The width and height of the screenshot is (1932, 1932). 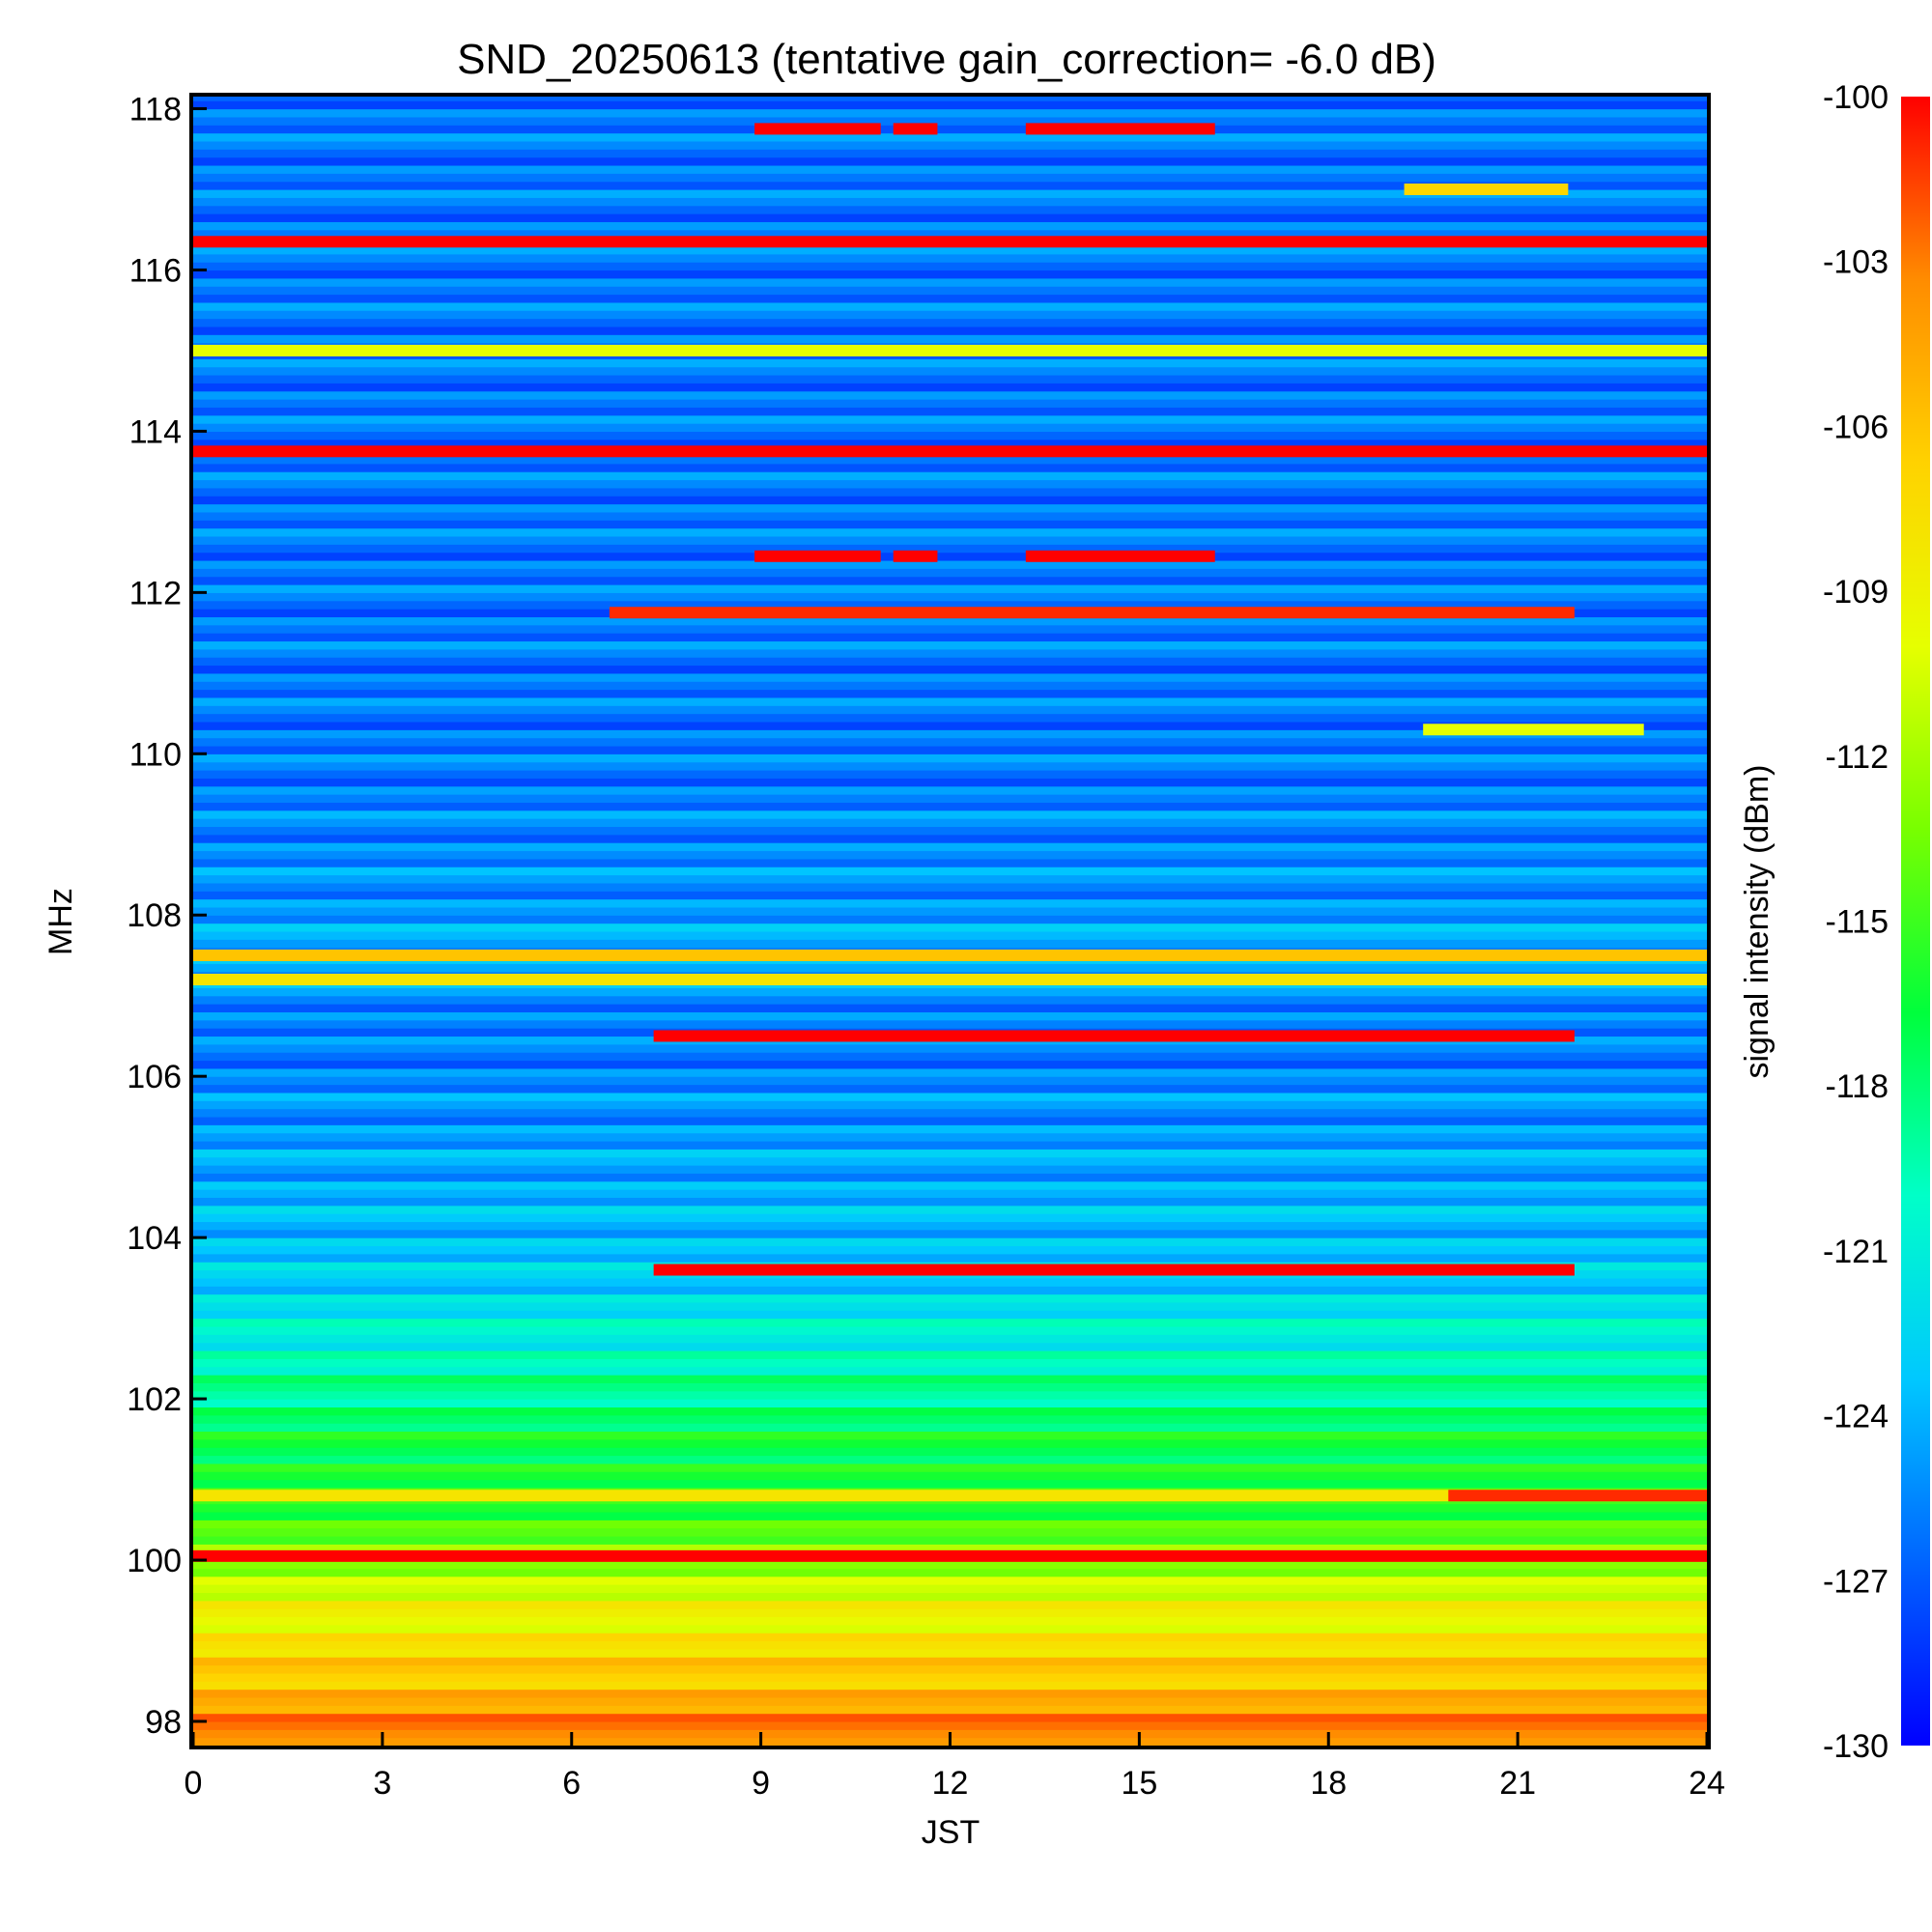 I want to click on colorbar-tick-label: -106, so click(x=1856, y=427).